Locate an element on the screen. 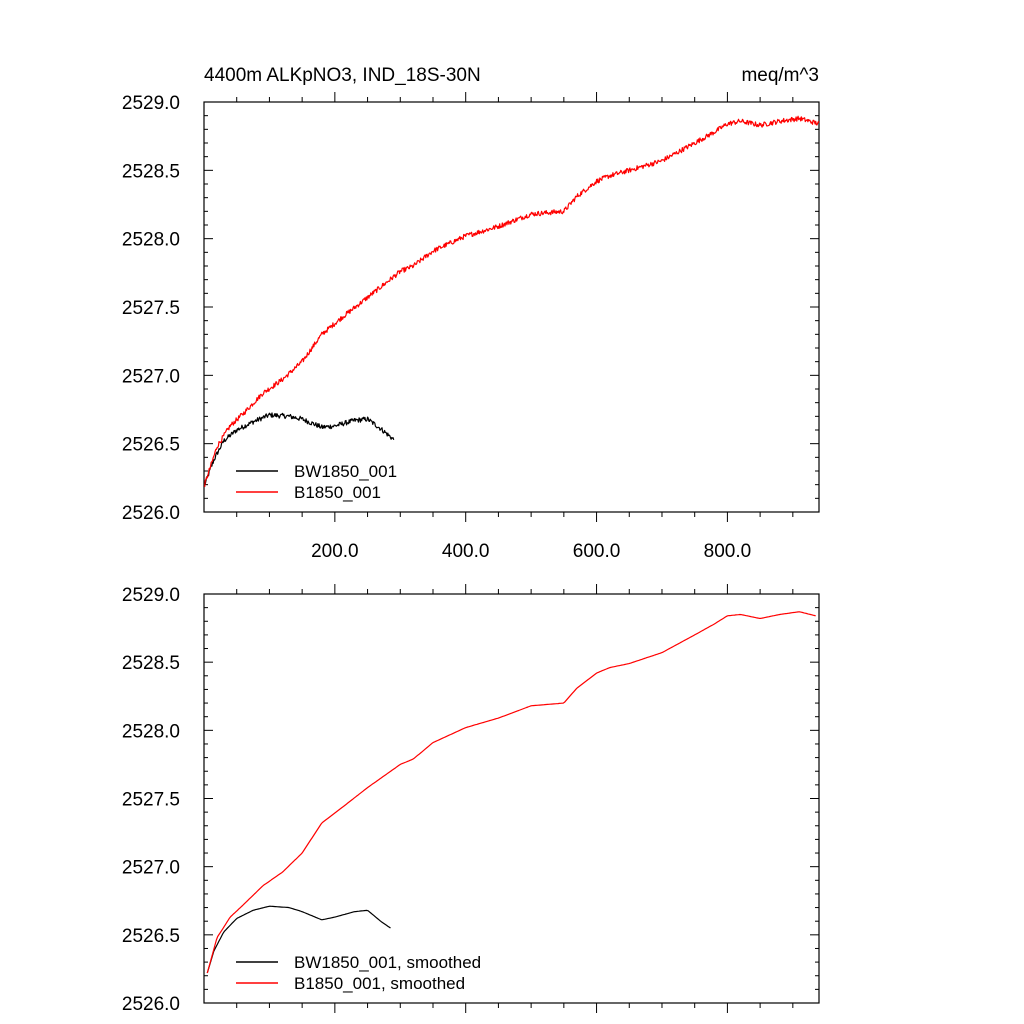  bottom-y-tick-label: 2529.0 is located at coordinates (151, 595).